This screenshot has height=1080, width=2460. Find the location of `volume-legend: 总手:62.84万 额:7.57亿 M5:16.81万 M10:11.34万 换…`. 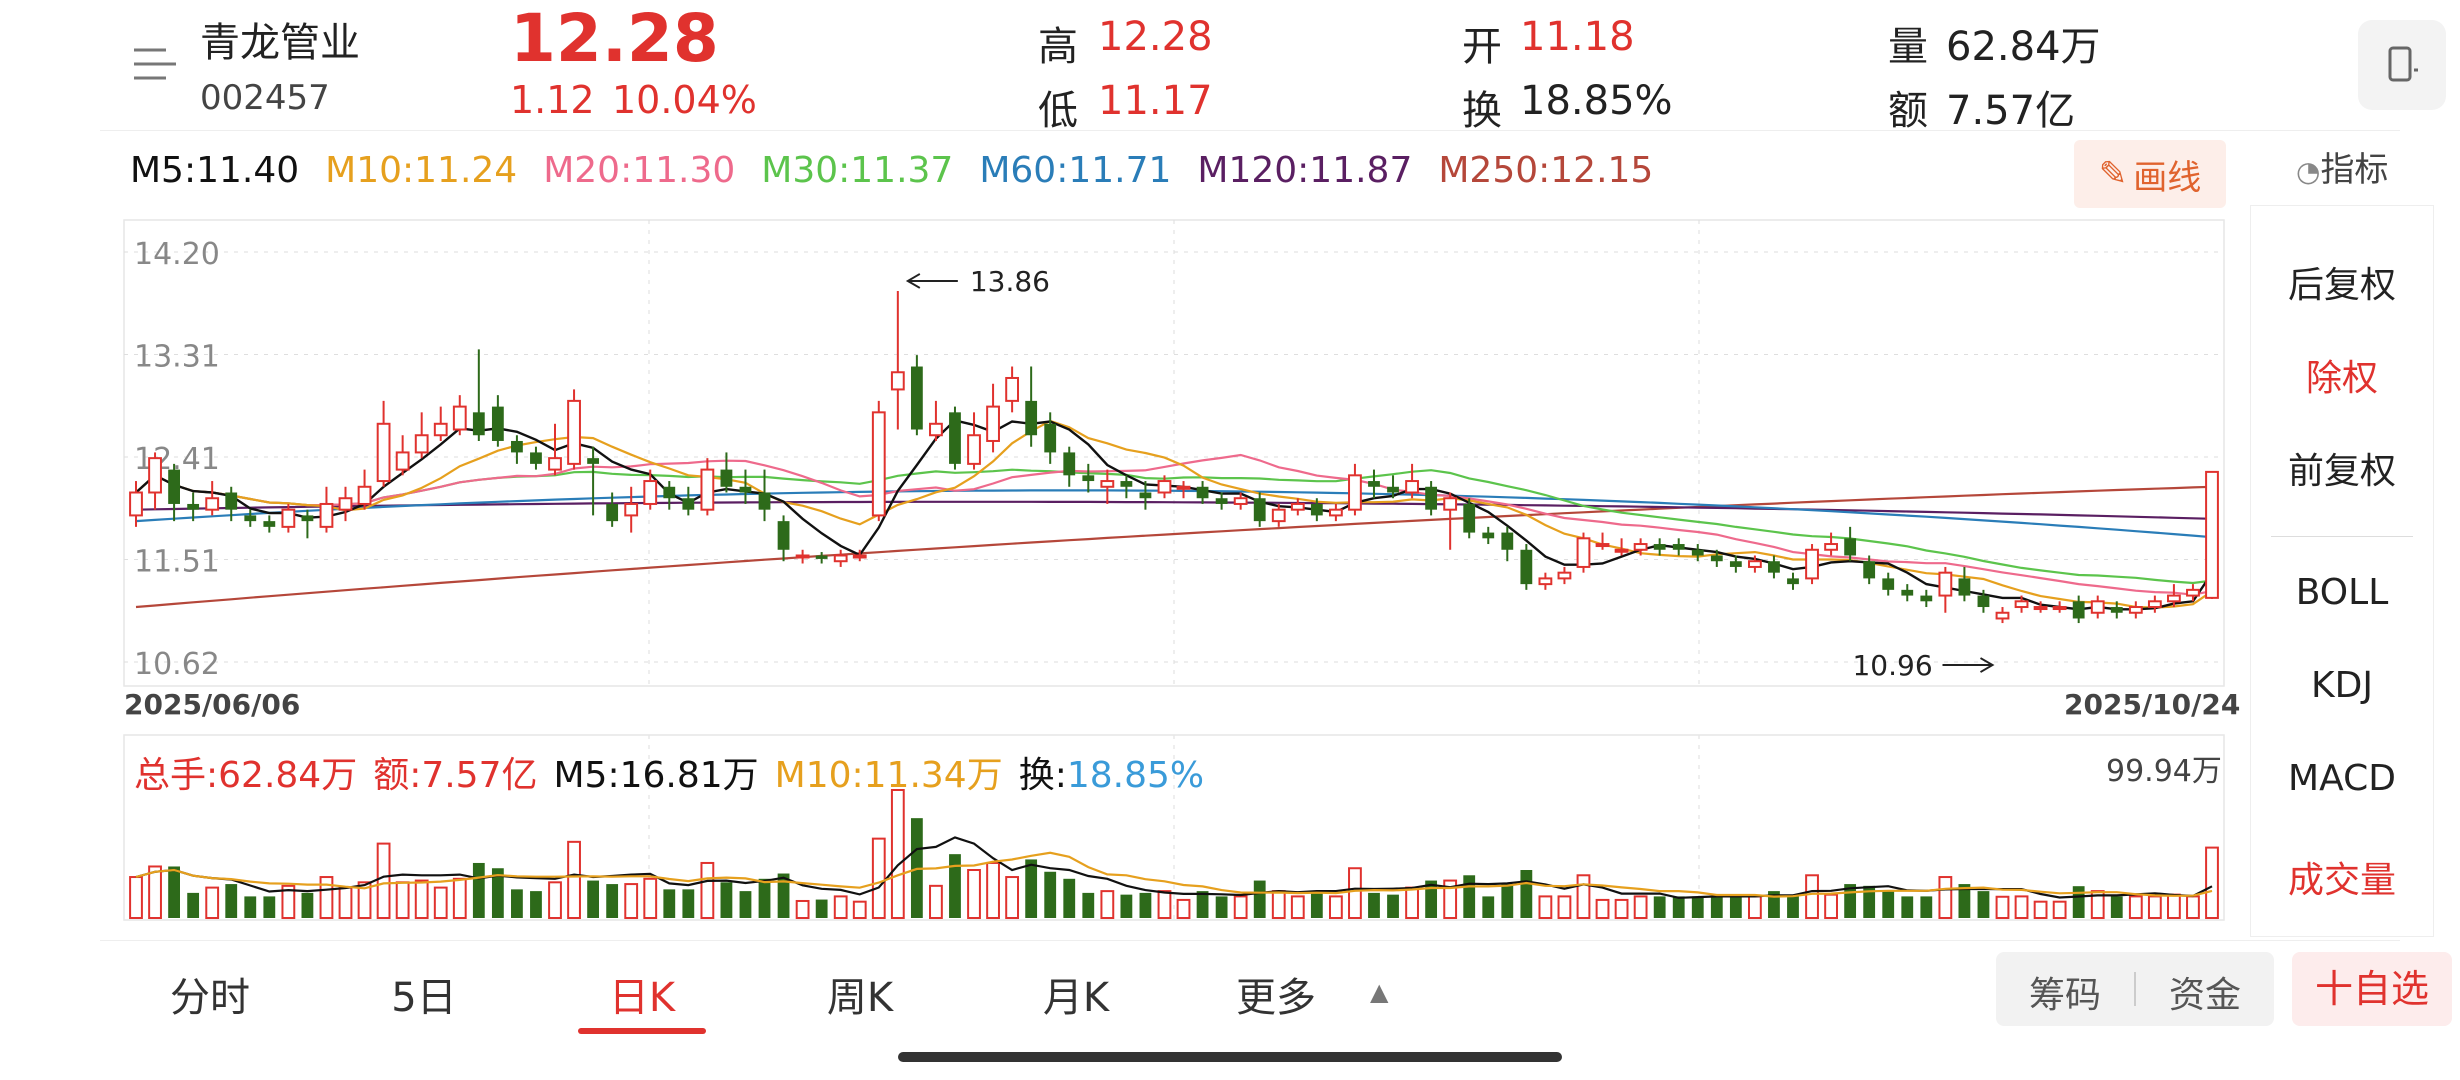

volume-legend: 总手:62.84万 额:7.57亿 M5:16.81万 M10:11.34万 换… is located at coordinates (669, 772).